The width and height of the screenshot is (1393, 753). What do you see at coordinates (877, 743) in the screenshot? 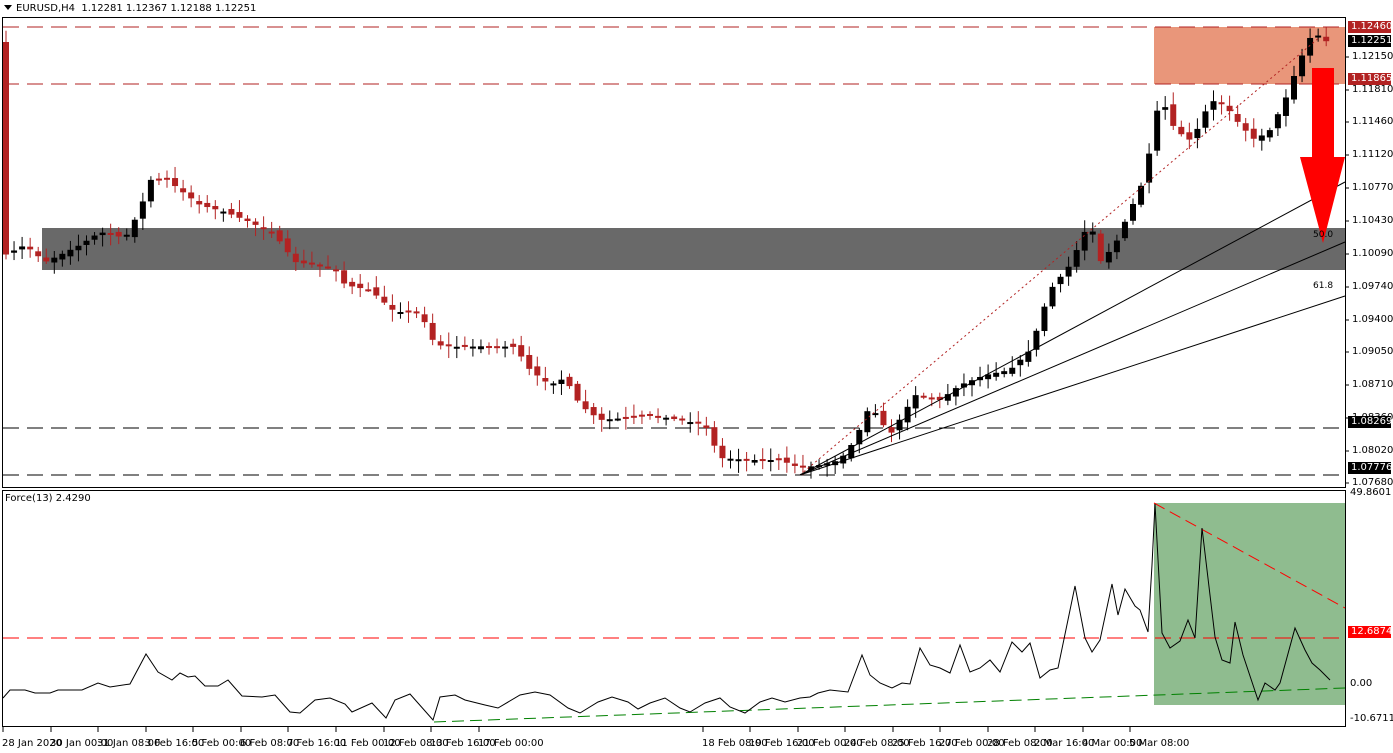
I see `time-label: 24 Feb 08:00` at bounding box center [877, 743].